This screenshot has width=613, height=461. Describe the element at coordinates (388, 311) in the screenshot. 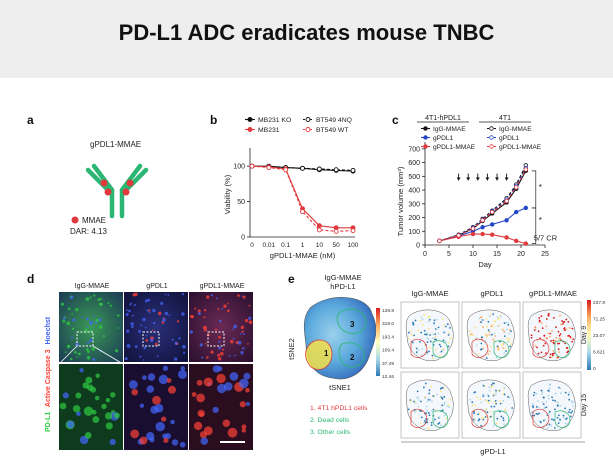

I see `colorbar-tick-label: 128.8` at that location.